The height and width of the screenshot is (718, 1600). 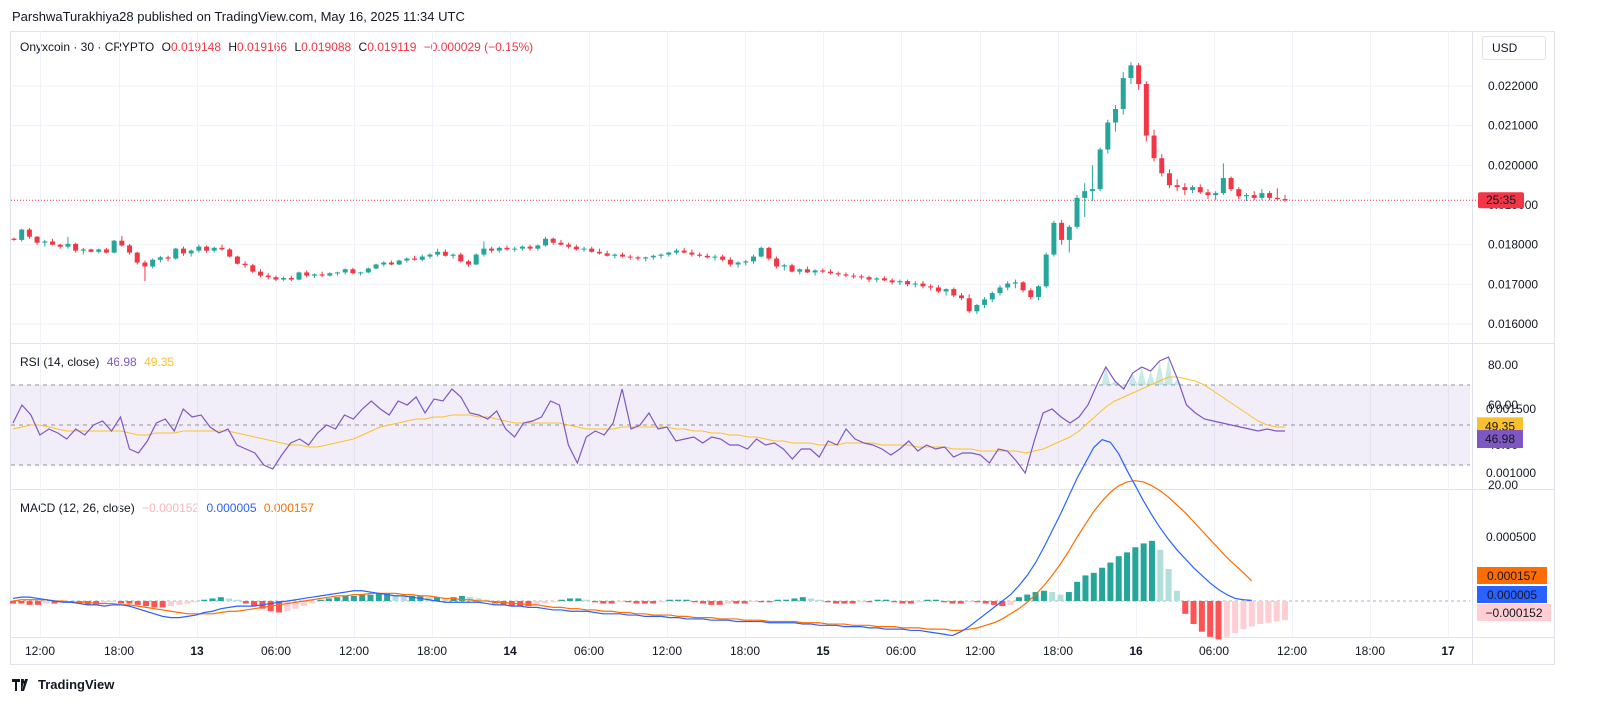 I want to click on time-tick-label: 18:00, so click(x=745, y=651).